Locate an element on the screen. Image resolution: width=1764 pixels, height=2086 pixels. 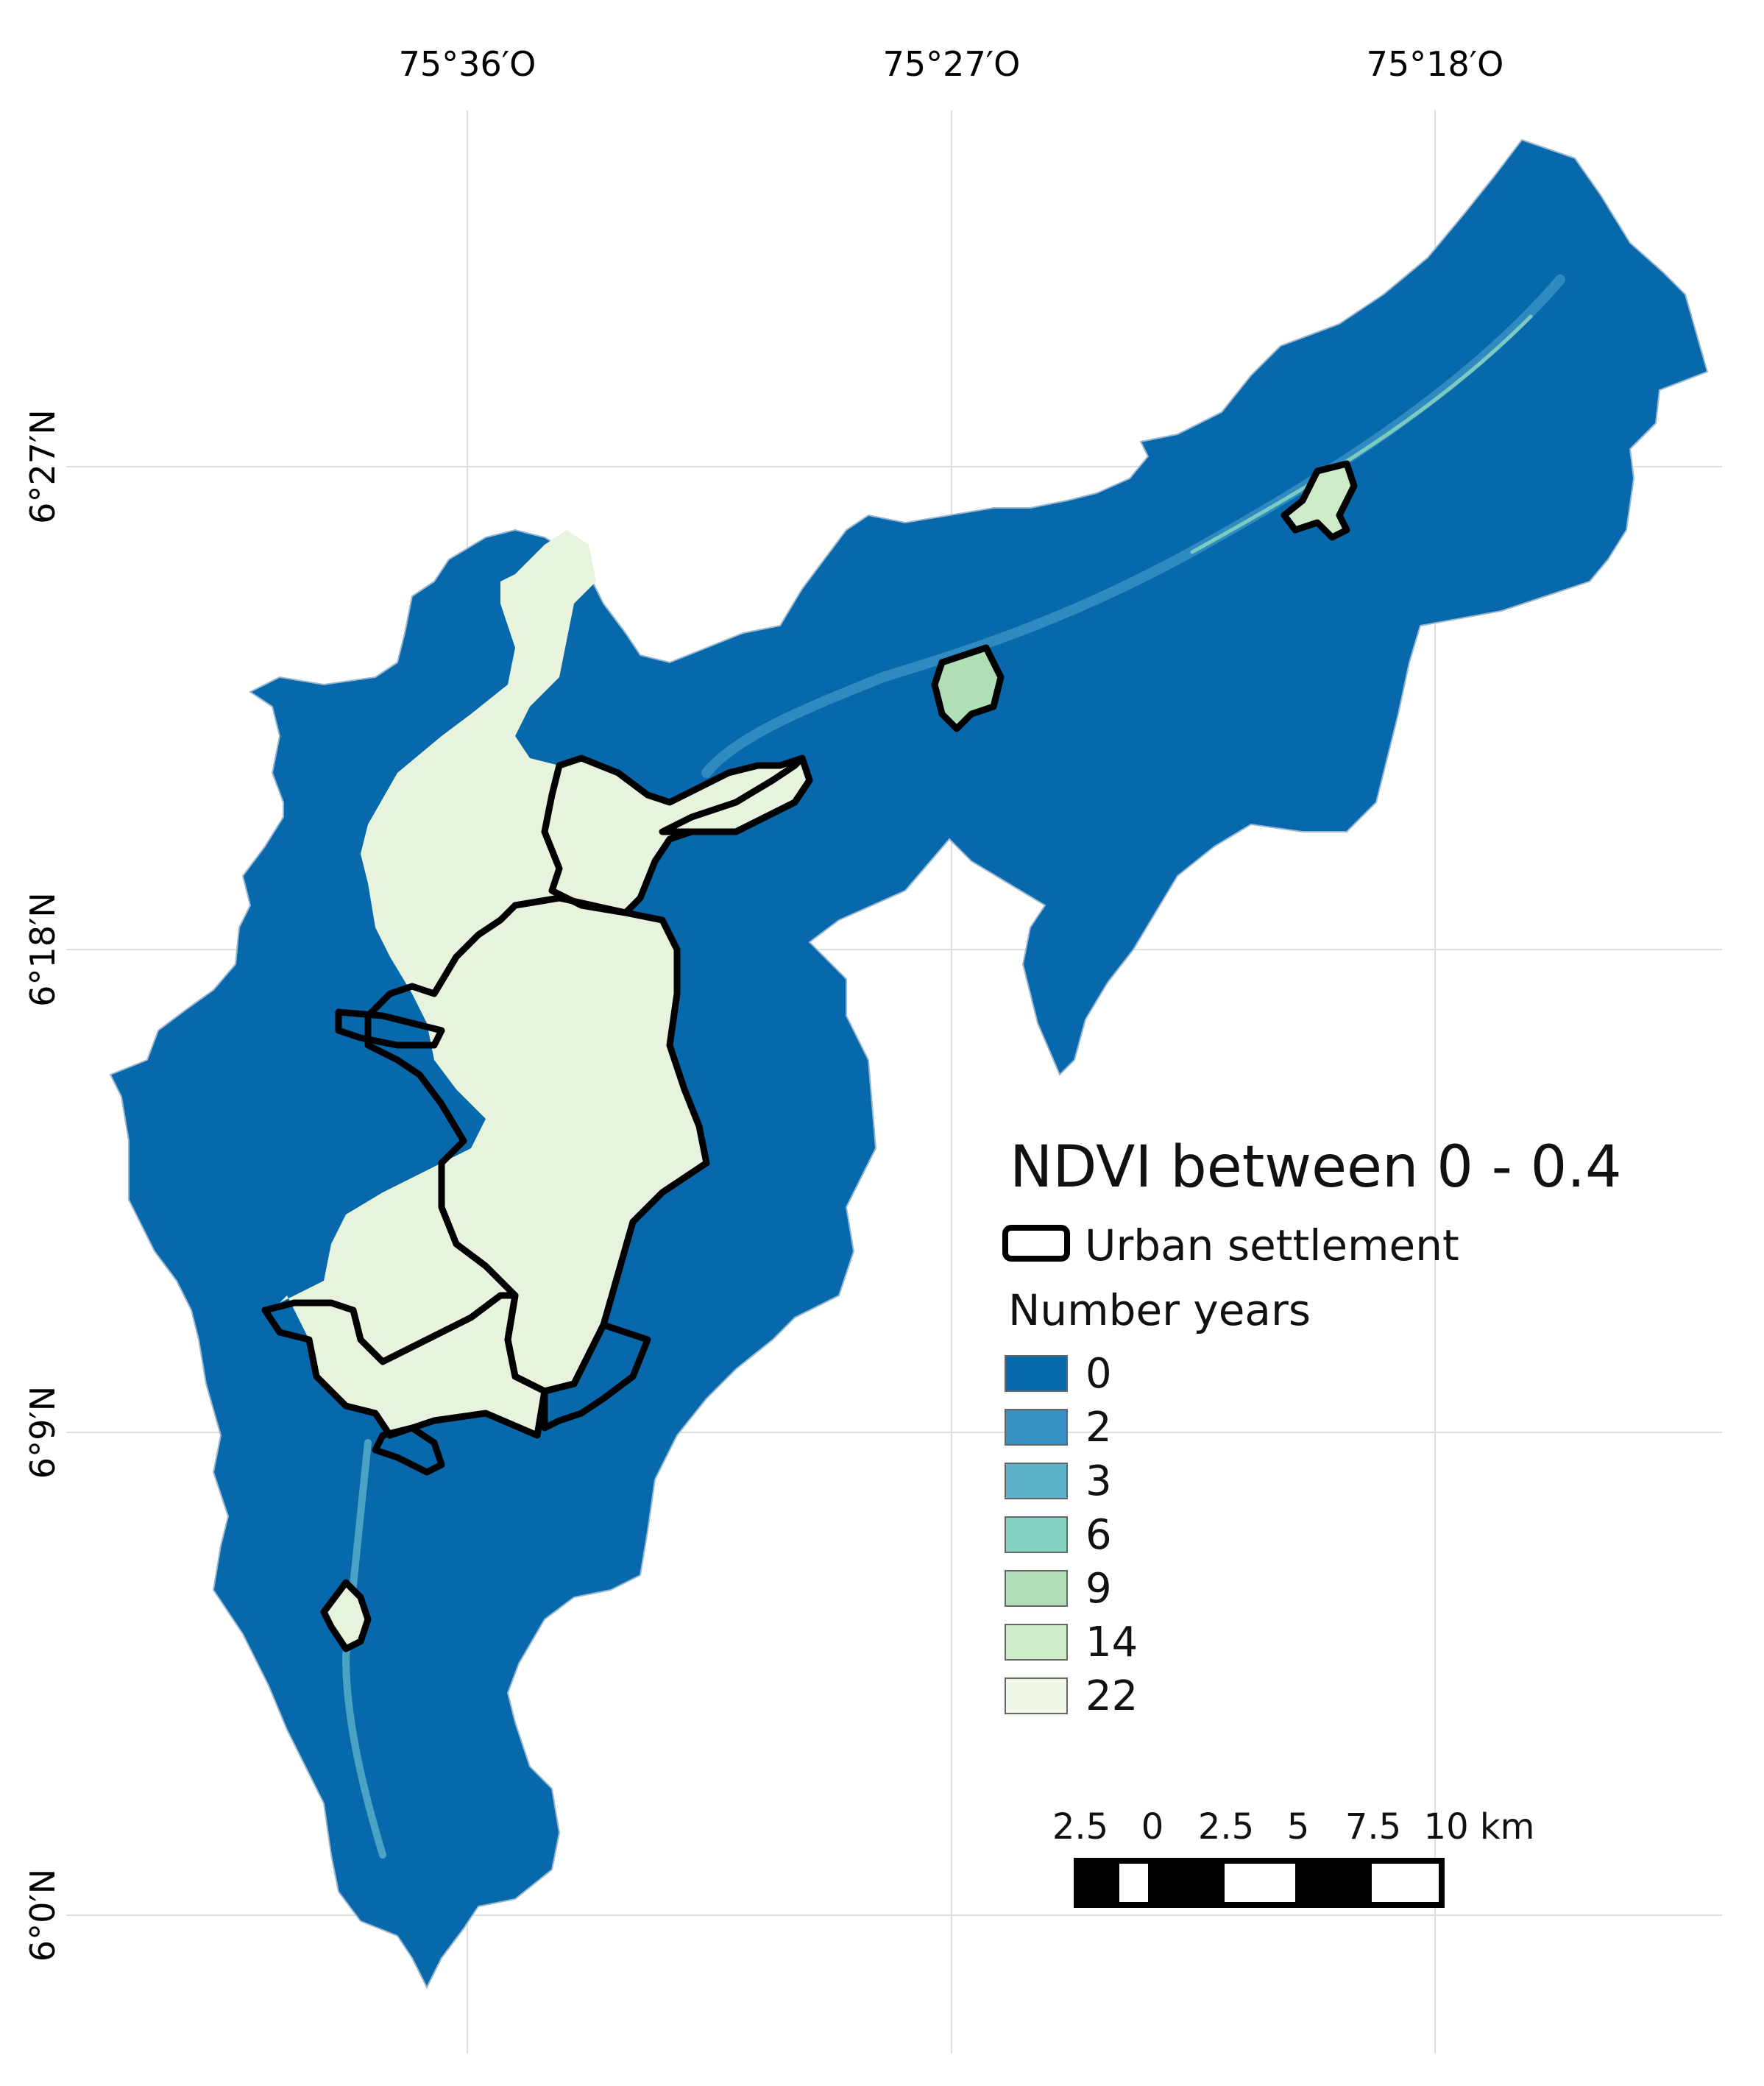
scale-tick-label: 7.5 is located at coordinates (1373, 1827).